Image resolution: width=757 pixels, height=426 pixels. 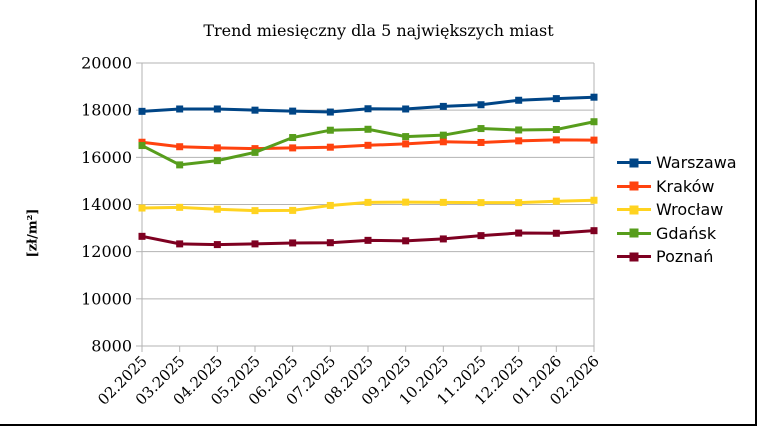 I want to click on legend-item-warszawa: Warszawa, so click(x=677, y=163).